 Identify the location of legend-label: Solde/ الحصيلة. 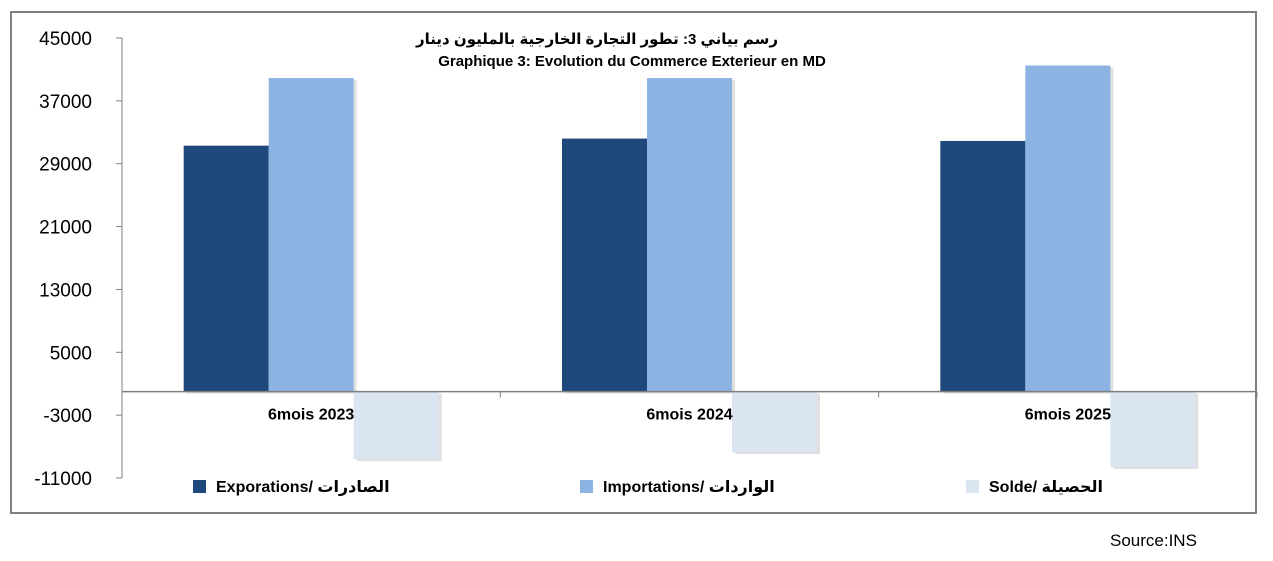
(1046, 487).